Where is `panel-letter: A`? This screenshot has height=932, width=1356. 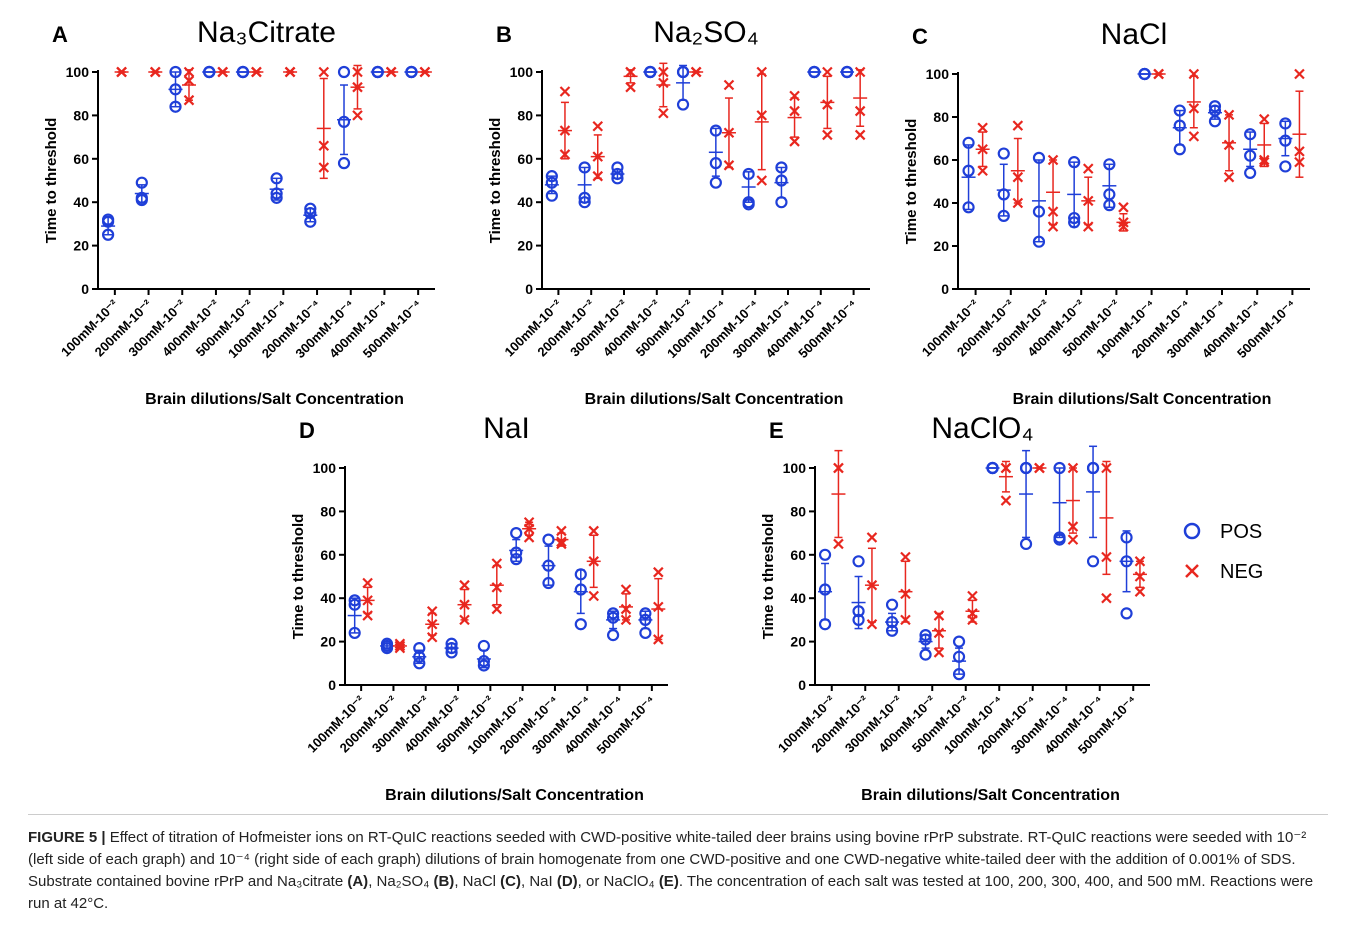
panel-letter: A is located at coordinates (60, 34).